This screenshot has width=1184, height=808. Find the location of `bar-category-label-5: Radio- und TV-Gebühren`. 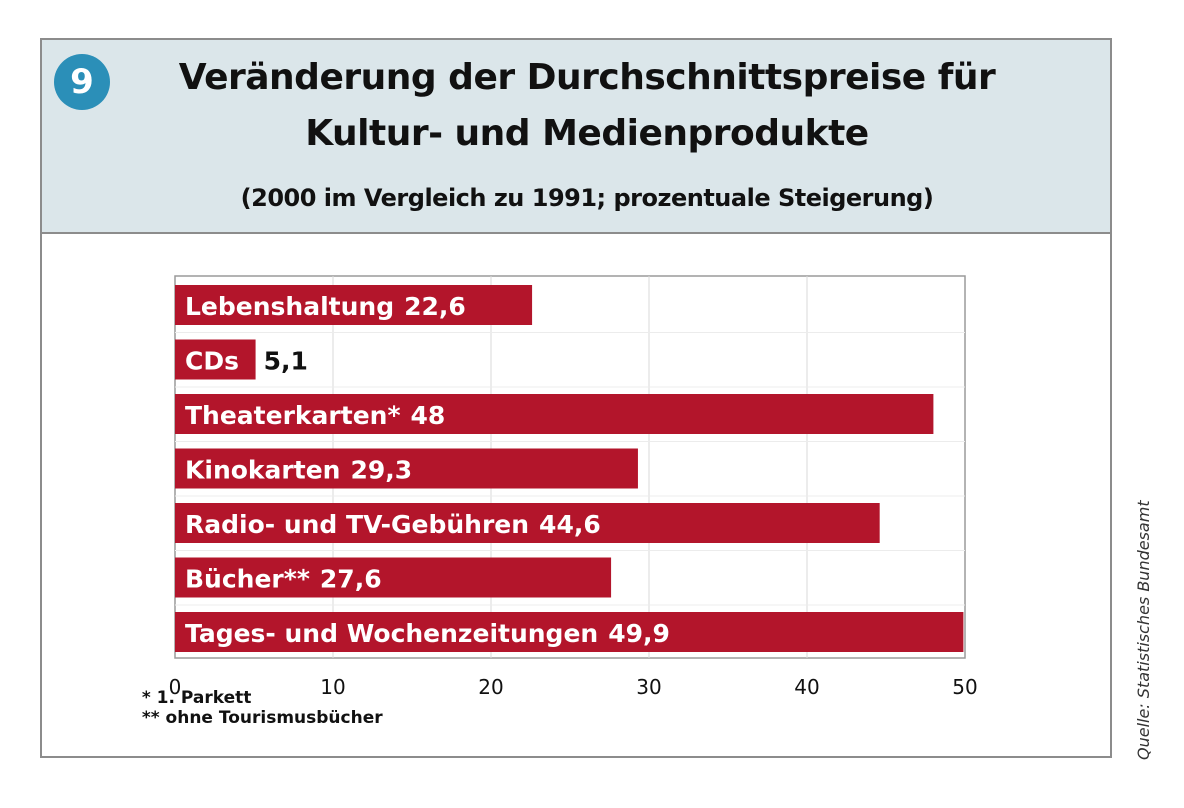

bar-category-label-5: Radio- und TV-Gebühren is located at coordinates (357, 524).